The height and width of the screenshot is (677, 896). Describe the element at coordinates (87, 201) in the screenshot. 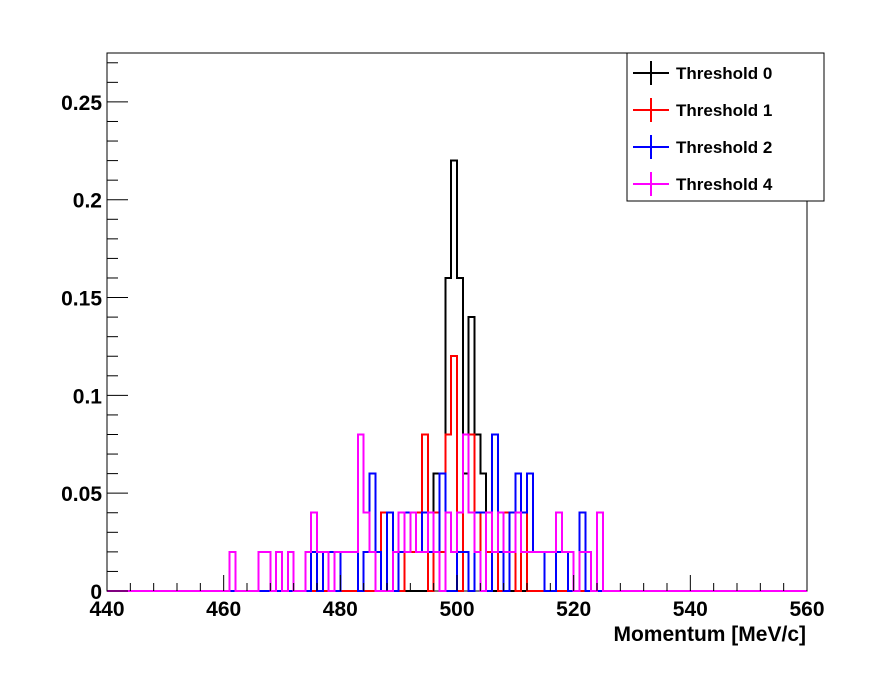

I see `y-tick-label: 0.2` at that location.